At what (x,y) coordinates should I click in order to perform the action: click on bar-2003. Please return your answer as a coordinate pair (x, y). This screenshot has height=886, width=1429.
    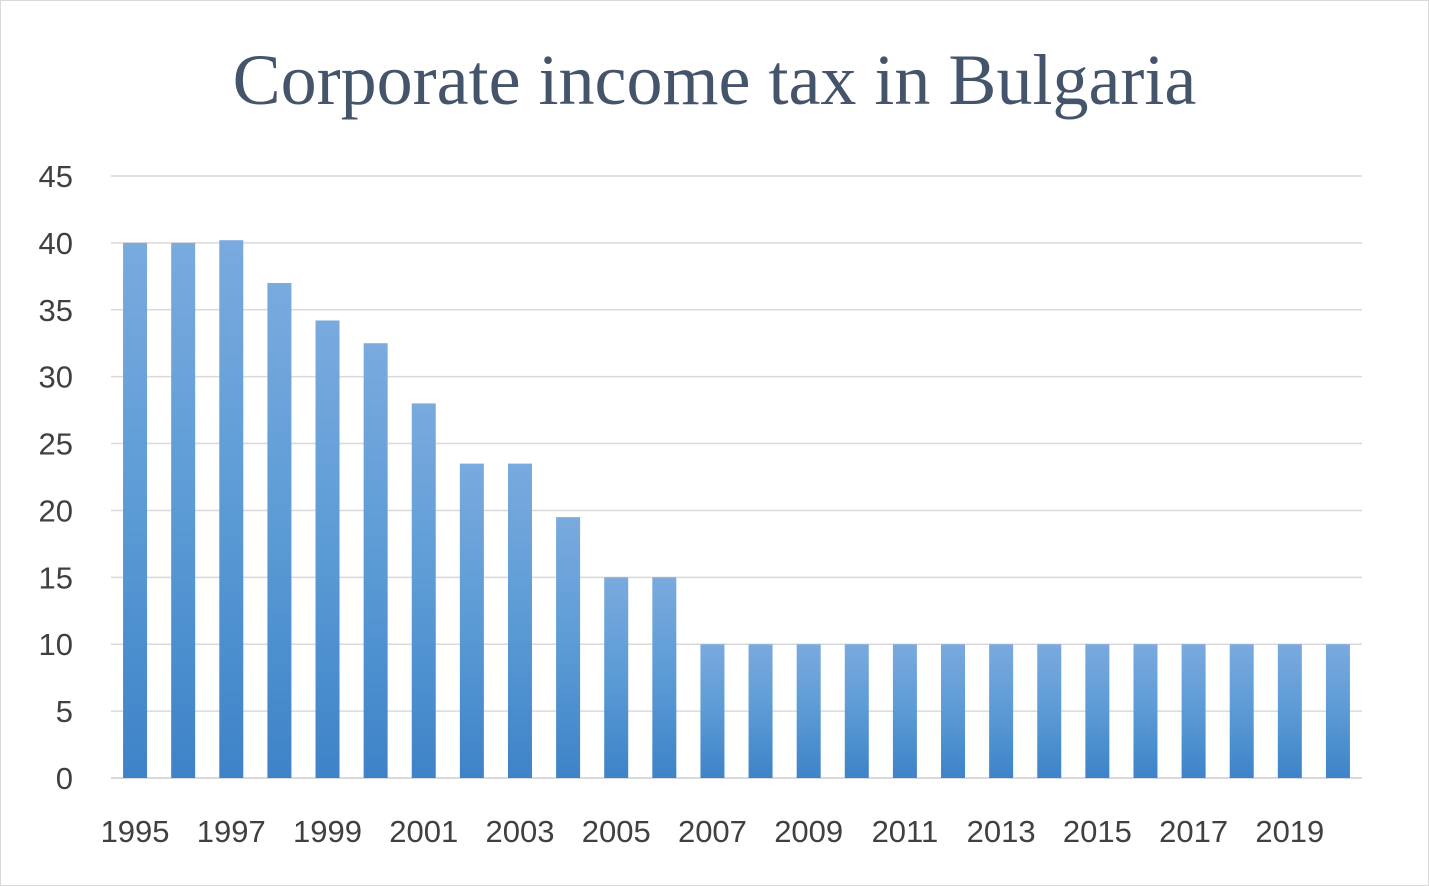
    Looking at the image, I should click on (519, 620).